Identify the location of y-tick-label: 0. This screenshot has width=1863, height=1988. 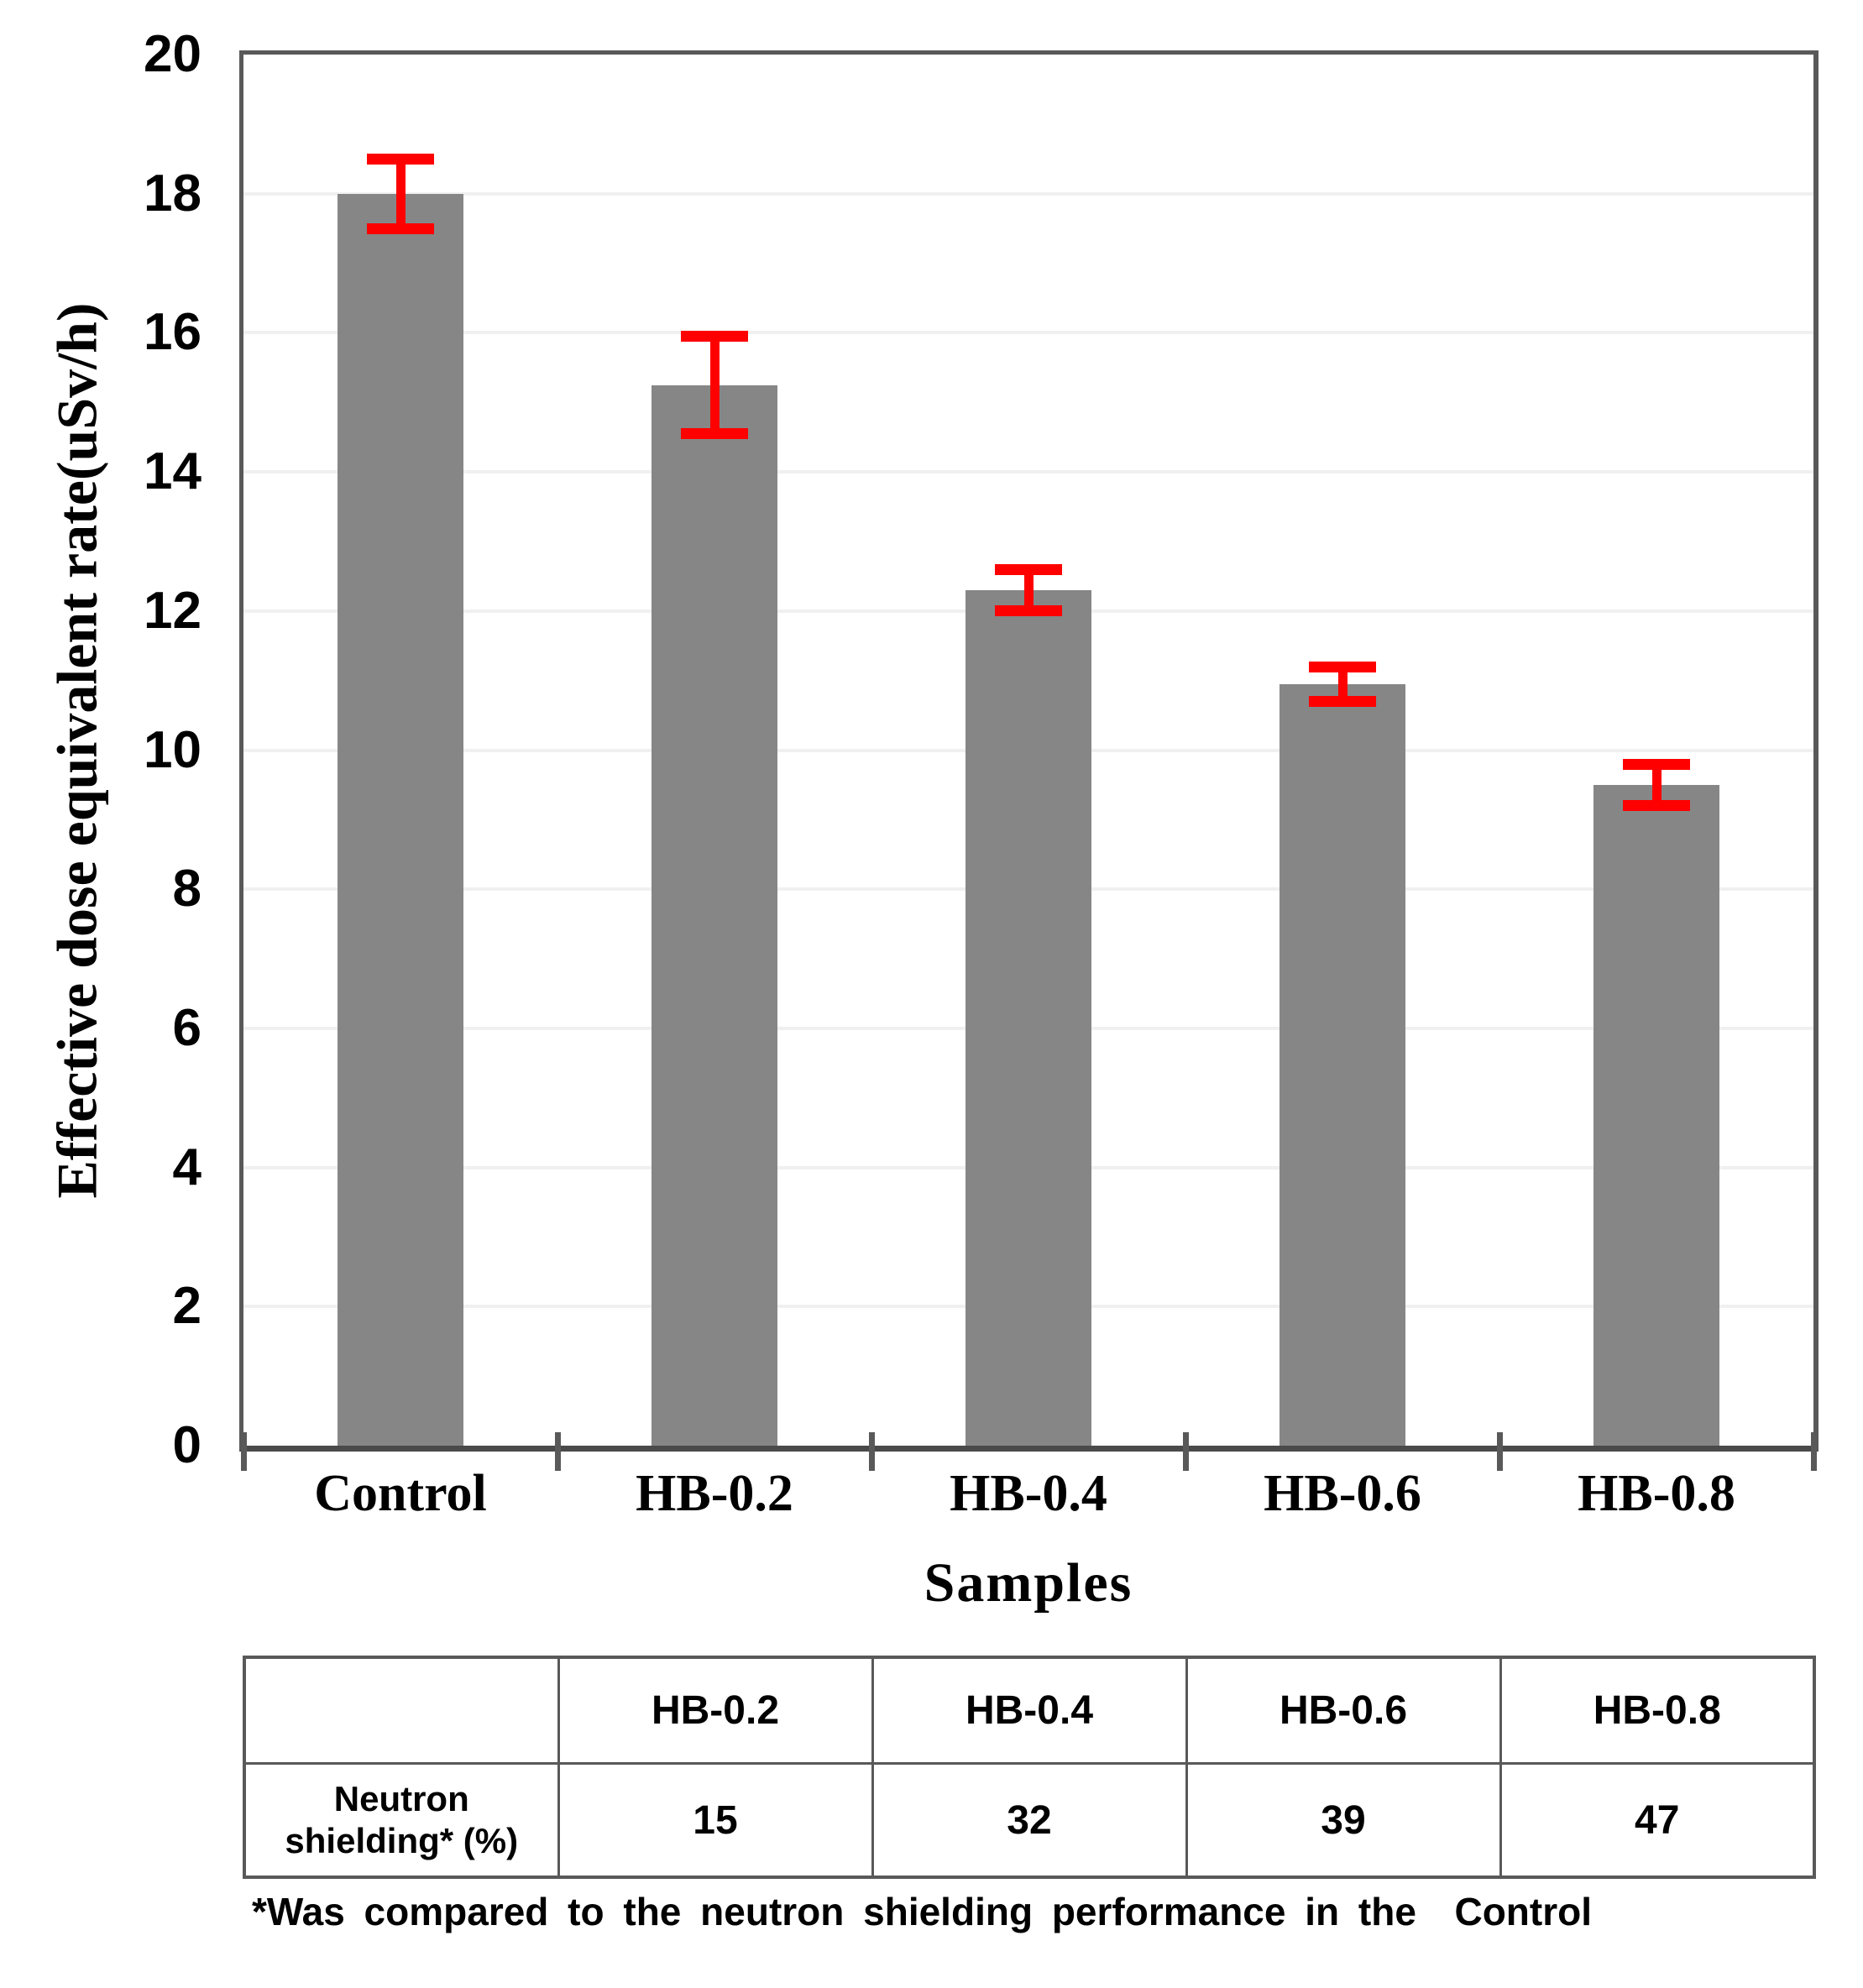
(186, 1445).